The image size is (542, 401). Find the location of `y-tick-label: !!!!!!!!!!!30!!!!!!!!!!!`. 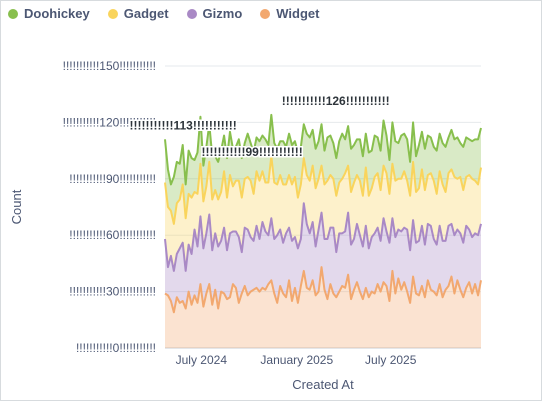

y-tick-label: !!!!!!!!!!!30!!!!!!!!!!! is located at coordinates (112, 292).